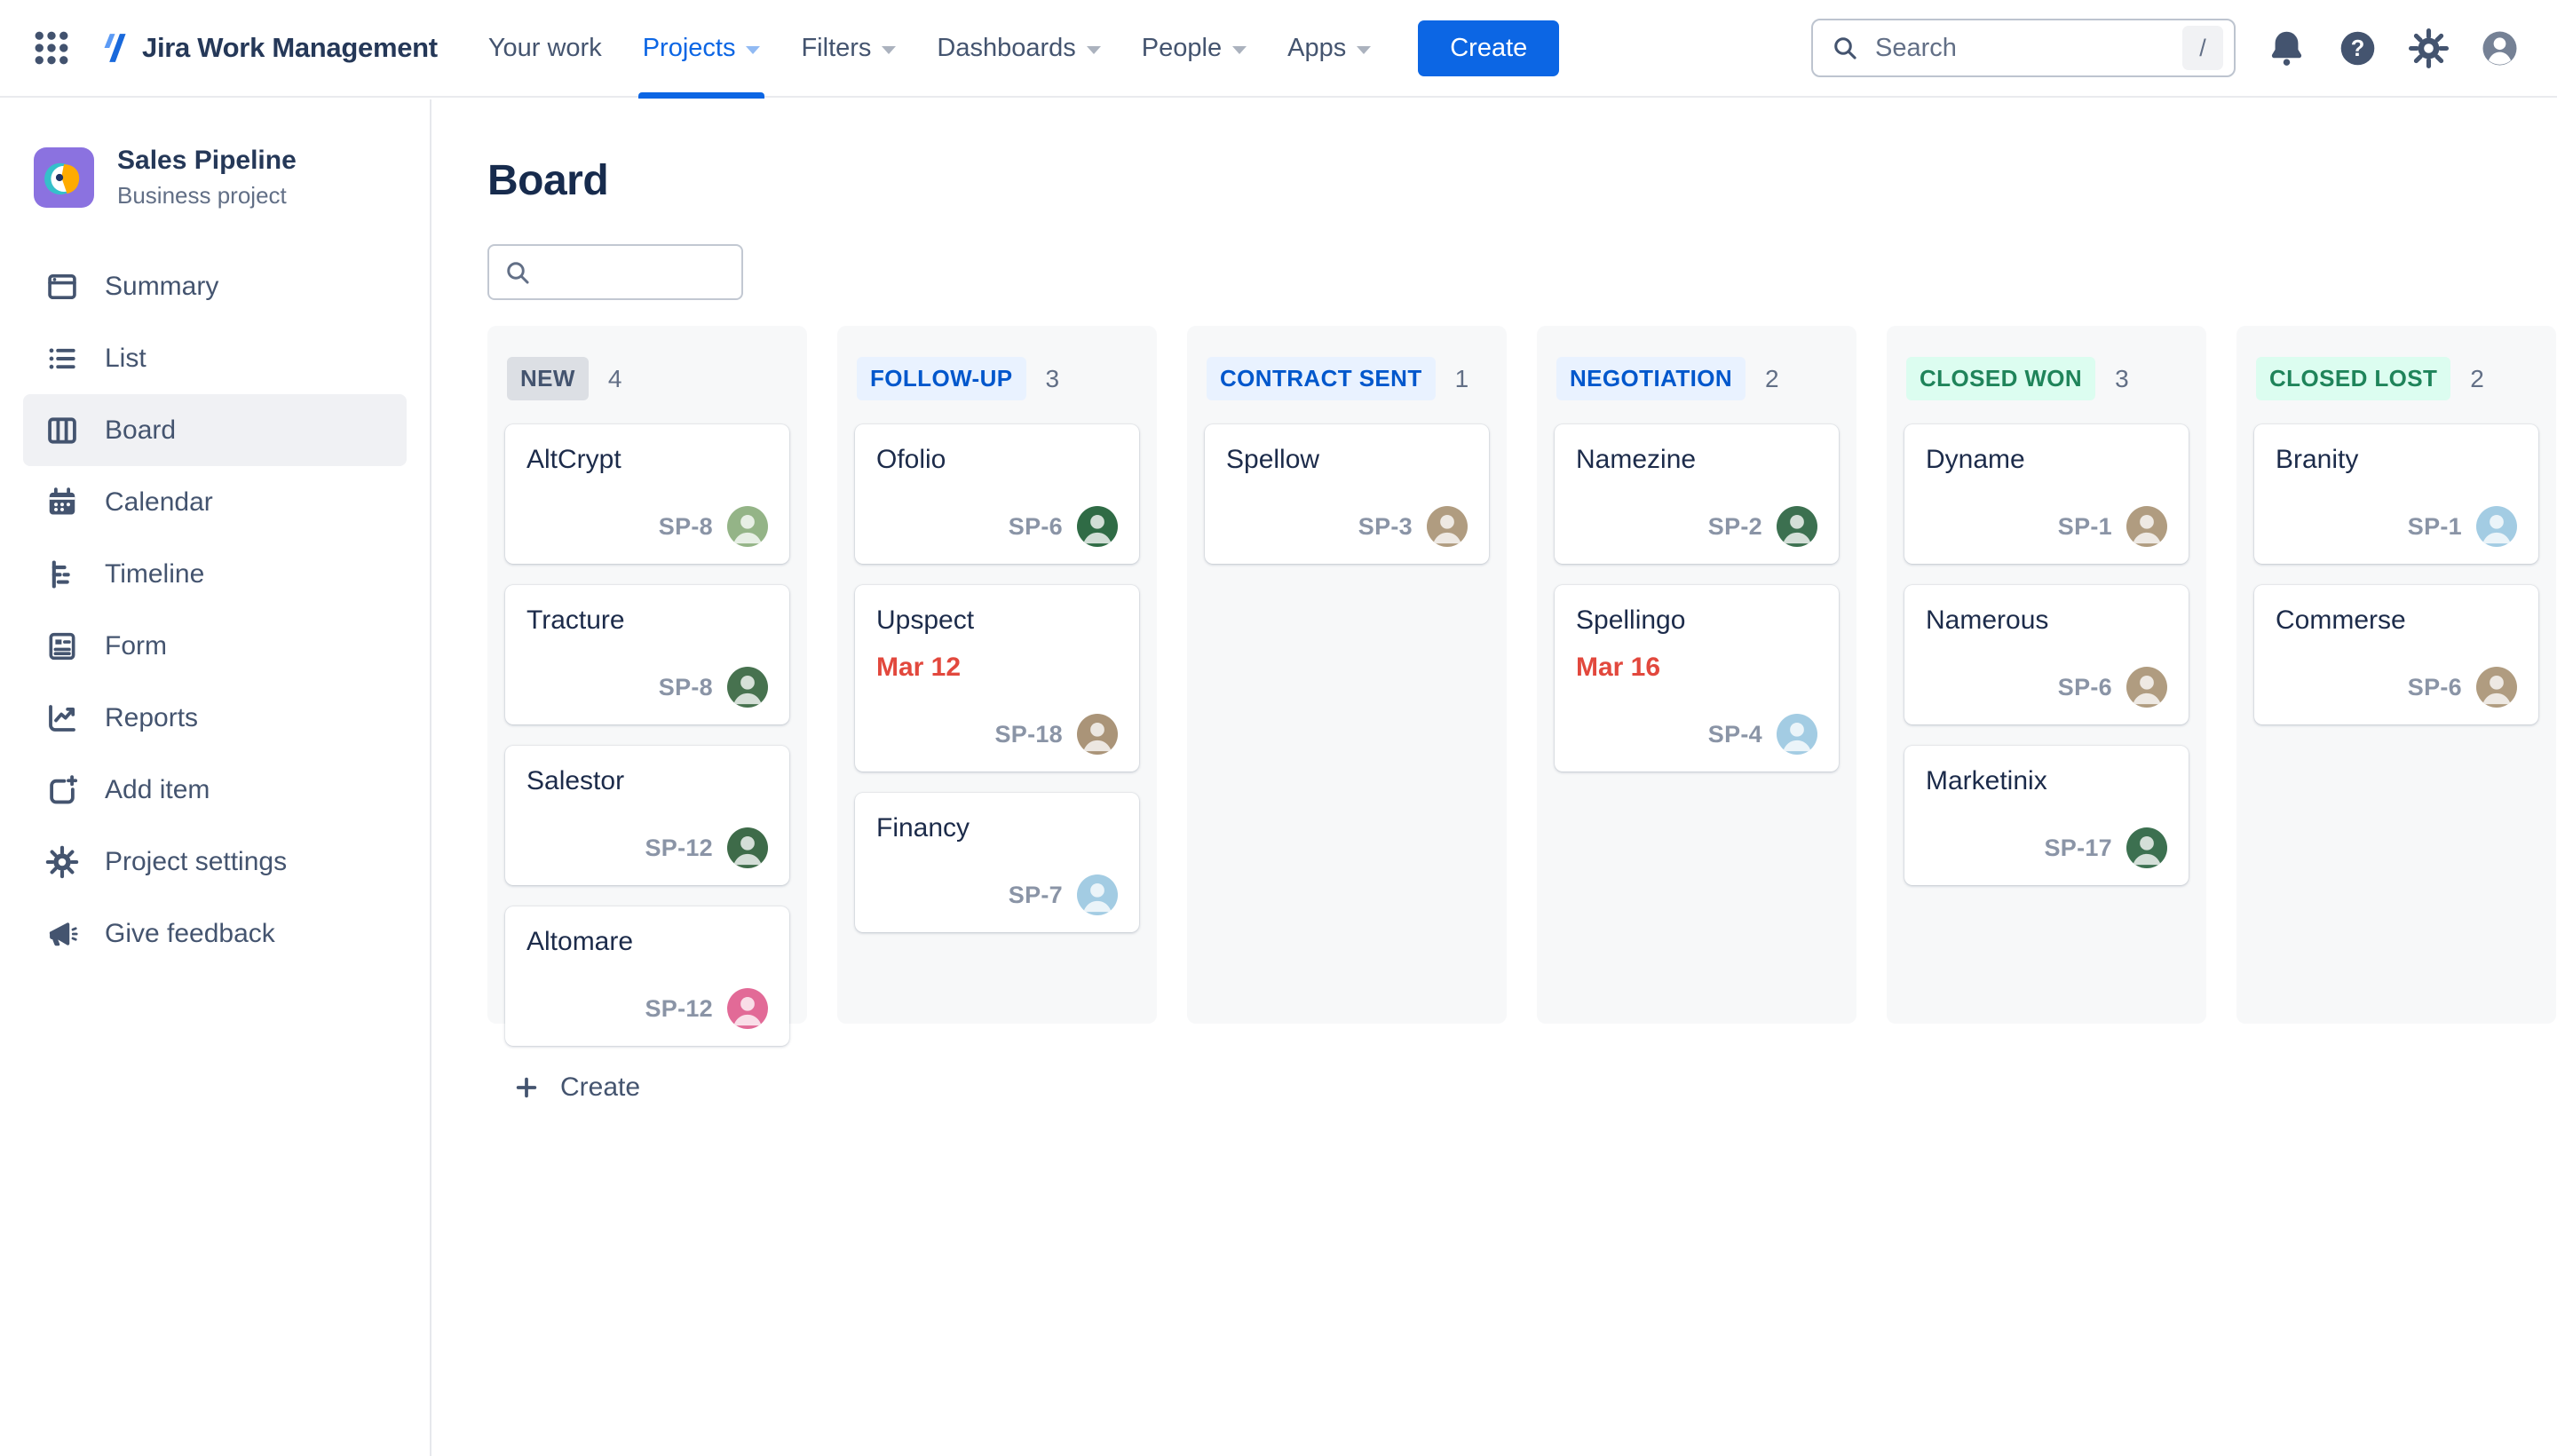 Image resolution: width=2557 pixels, height=1456 pixels. What do you see at coordinates (2396, 526) in the screenshot?
I see `card-footer: SP-1` at bounding box center [2396, 526].